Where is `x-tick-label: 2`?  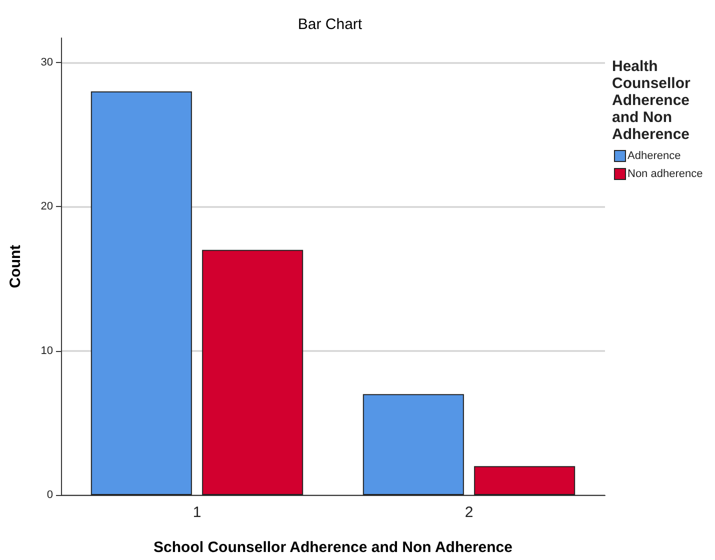 x-tick-label: 2 is located at coordinates (469, 512).